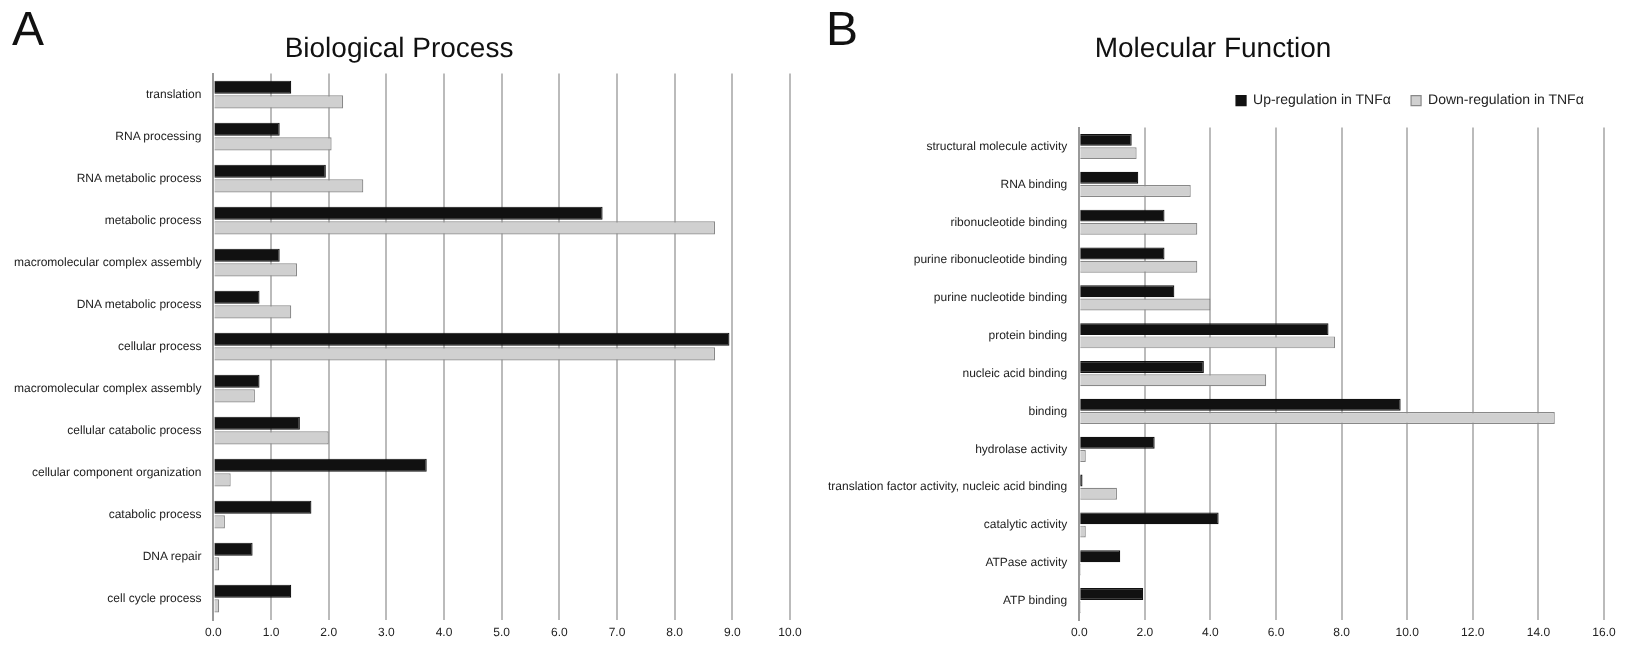  I want to click on chart-title: Molecular Function, so click(1213, 46).